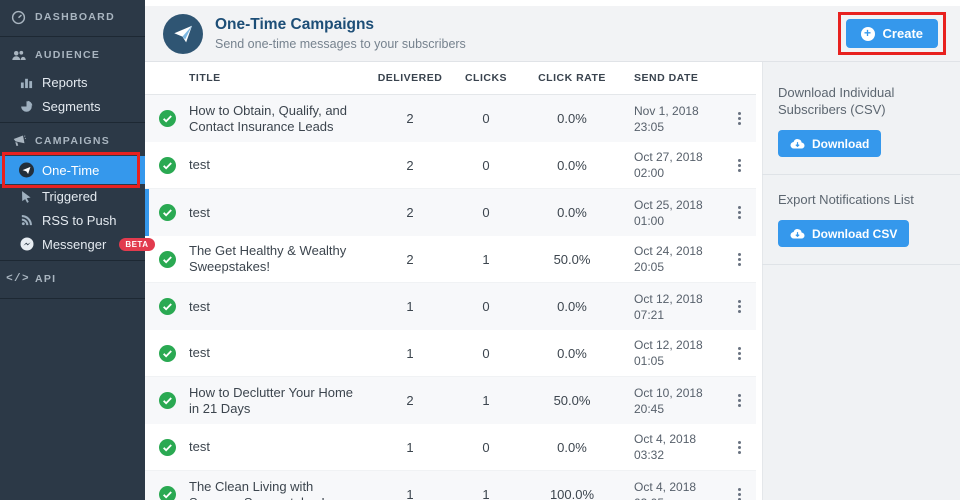 The height and width of the screenshot is (500, 960). I want to click on table-row: test 2 0 0.0% Oct 25, 2018 01:00, so click(450, 212).